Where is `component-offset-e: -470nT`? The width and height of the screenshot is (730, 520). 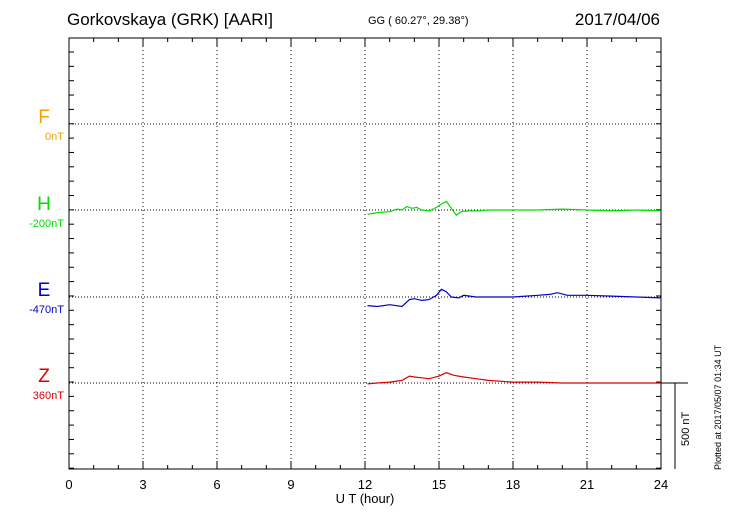 component-offset-e: -470nT is located at coordinates (46, 310).